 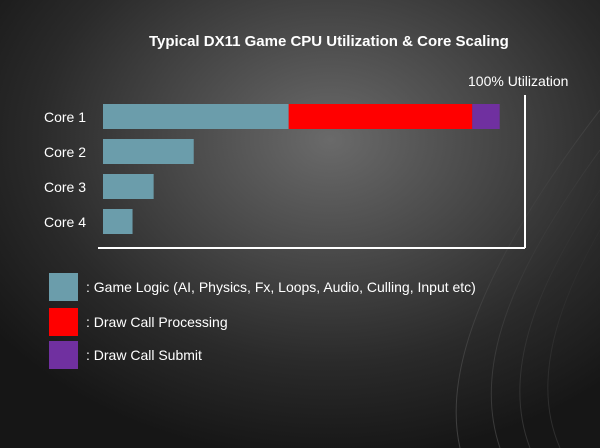 I want to click on category-label-core-3: Core 3, so click(x=65, y=187).